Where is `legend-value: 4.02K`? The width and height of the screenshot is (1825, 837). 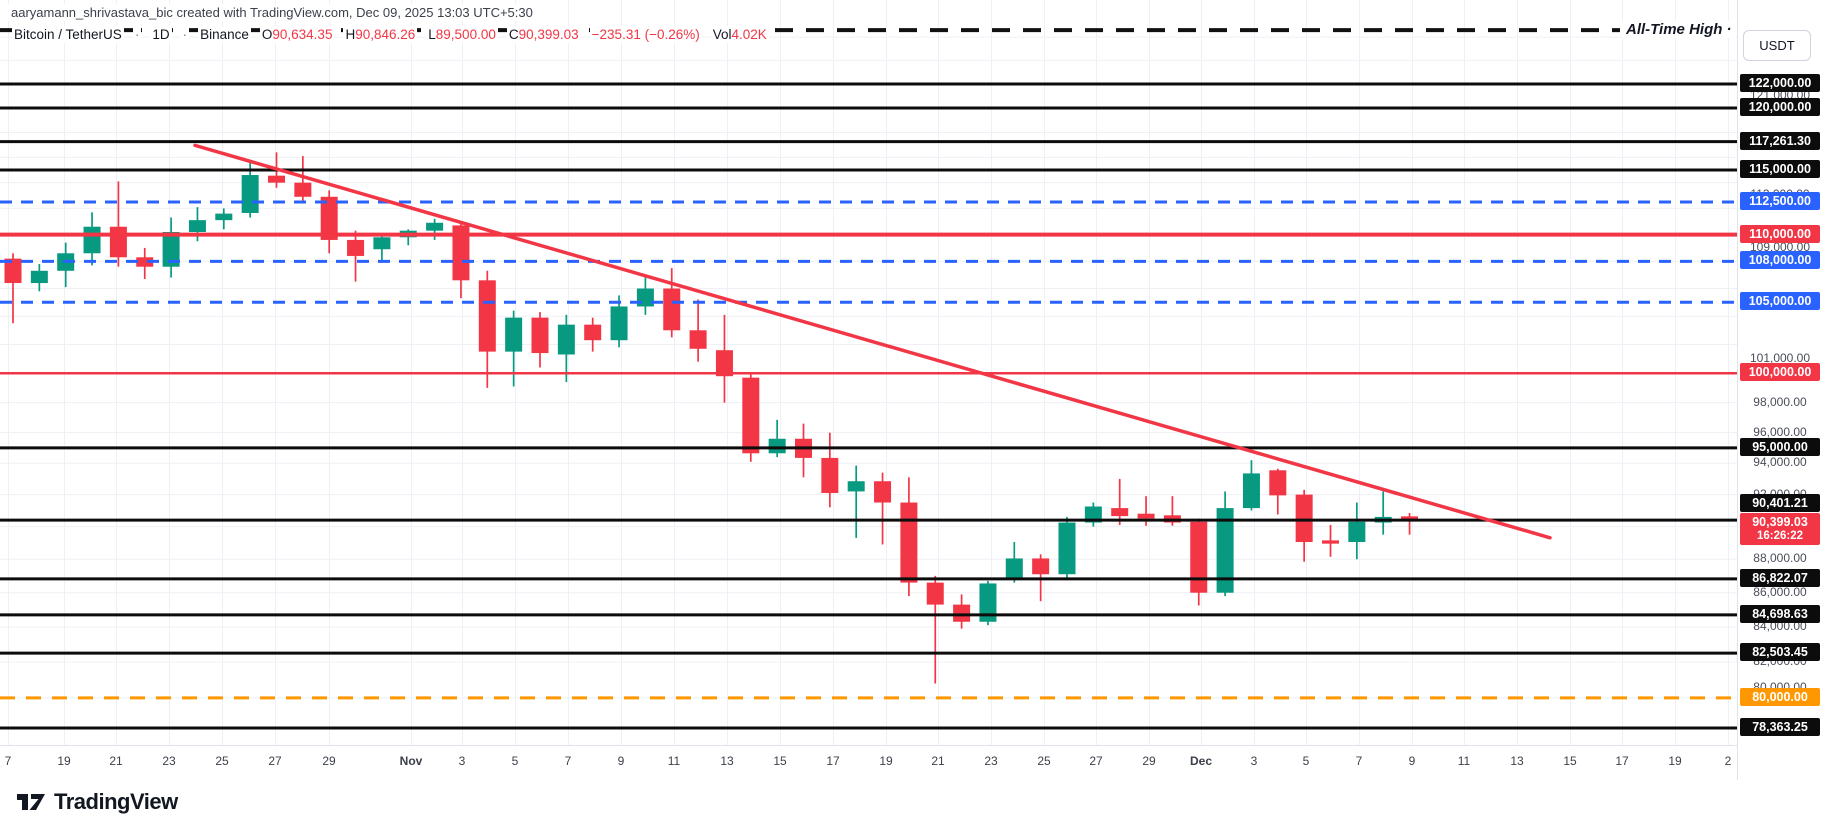
legend-value: 4.02K is located at coordinates (749, 34).